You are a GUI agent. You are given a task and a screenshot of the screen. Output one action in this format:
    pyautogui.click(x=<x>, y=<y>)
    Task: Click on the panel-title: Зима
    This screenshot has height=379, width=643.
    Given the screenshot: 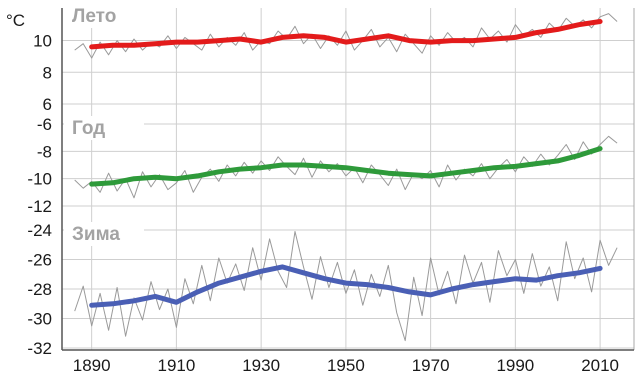 What is the action you would take?
    pyautogui.click(x=96, y=234)
    